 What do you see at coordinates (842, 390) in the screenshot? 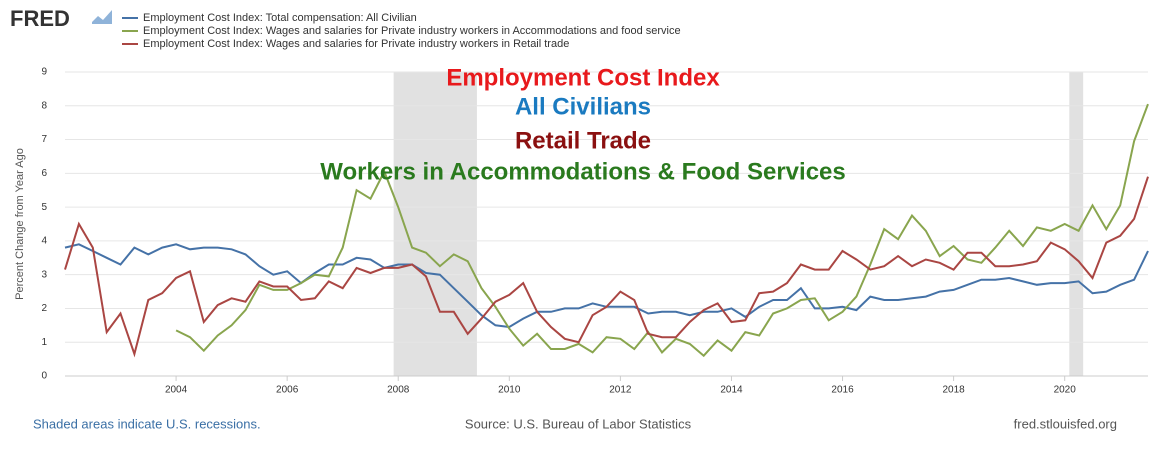
I see `x-tick-label: 2016` at bounding box center [842, 390].